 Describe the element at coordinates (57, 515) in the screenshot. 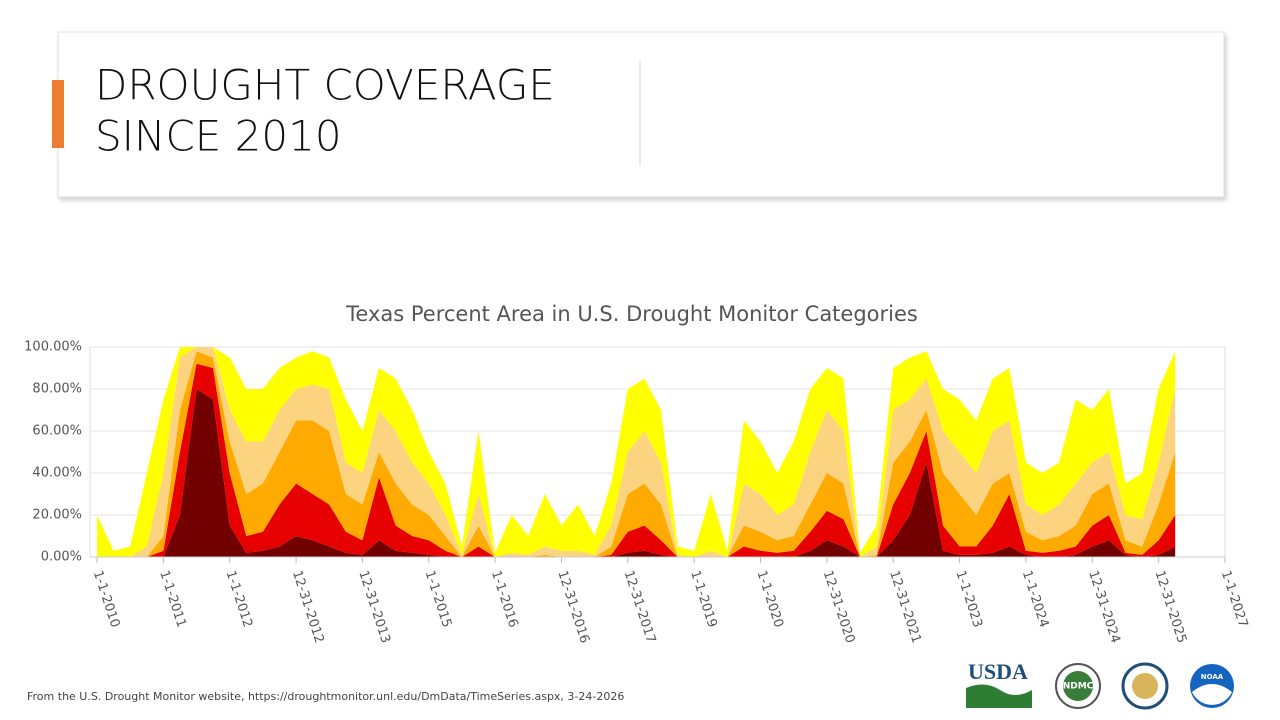

I see `y-tick-label: 20.00%` at that location.